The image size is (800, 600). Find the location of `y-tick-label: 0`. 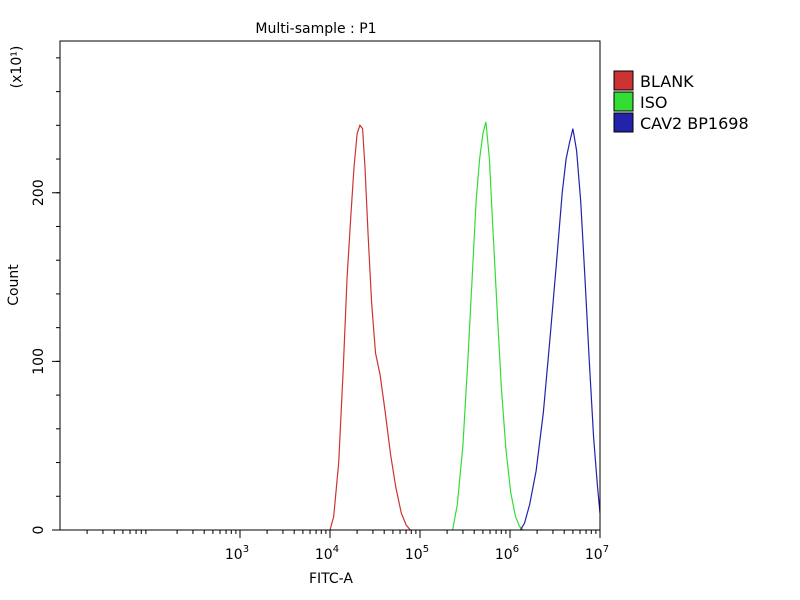

y-tick-label: 0 is located at coordinates (39, 530).